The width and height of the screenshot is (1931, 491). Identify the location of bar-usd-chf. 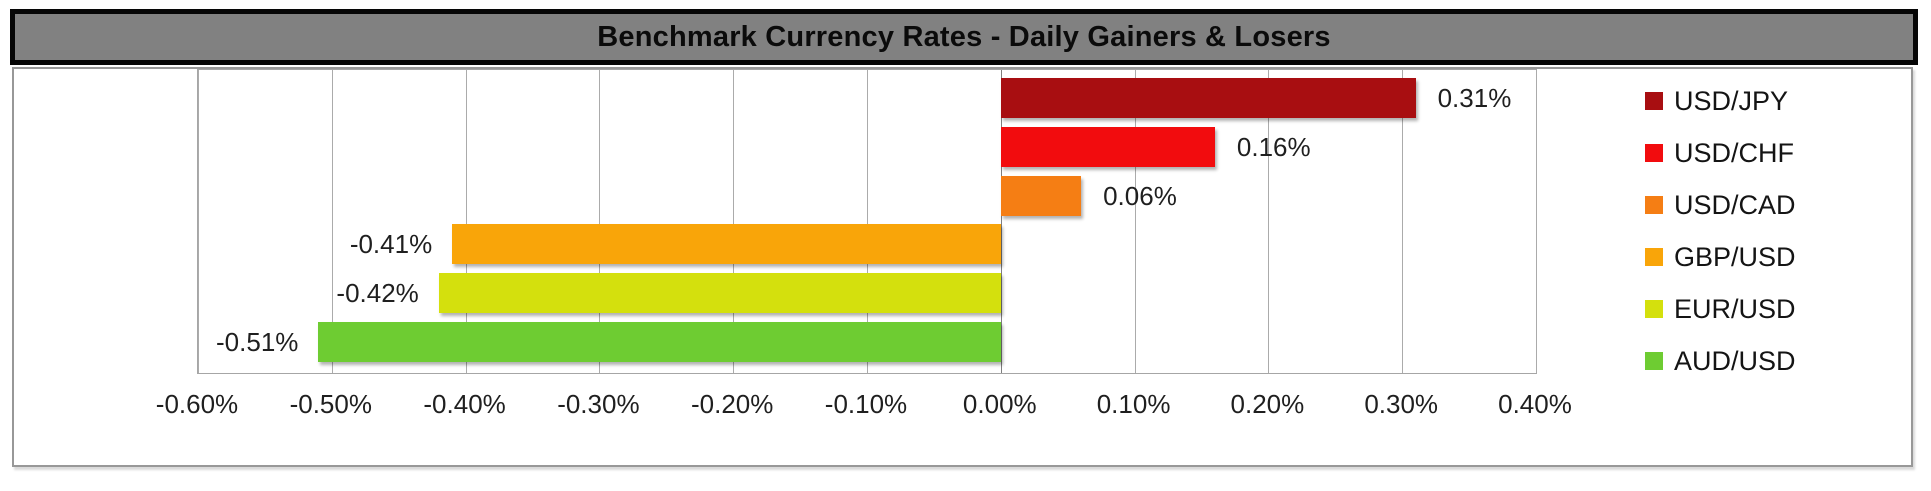
(1107, 146).